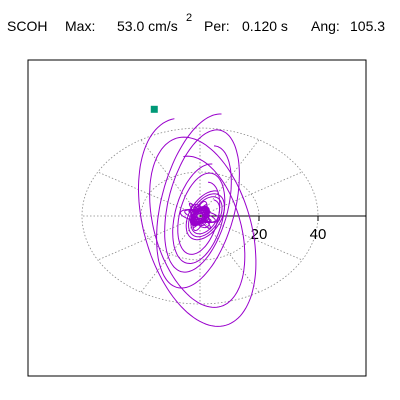 This screenshot has width=400, height=400. What do you see at coordinates (80, 26) in the screenshot?
I see `max-label: Max:` at bounding box center [80, 26].